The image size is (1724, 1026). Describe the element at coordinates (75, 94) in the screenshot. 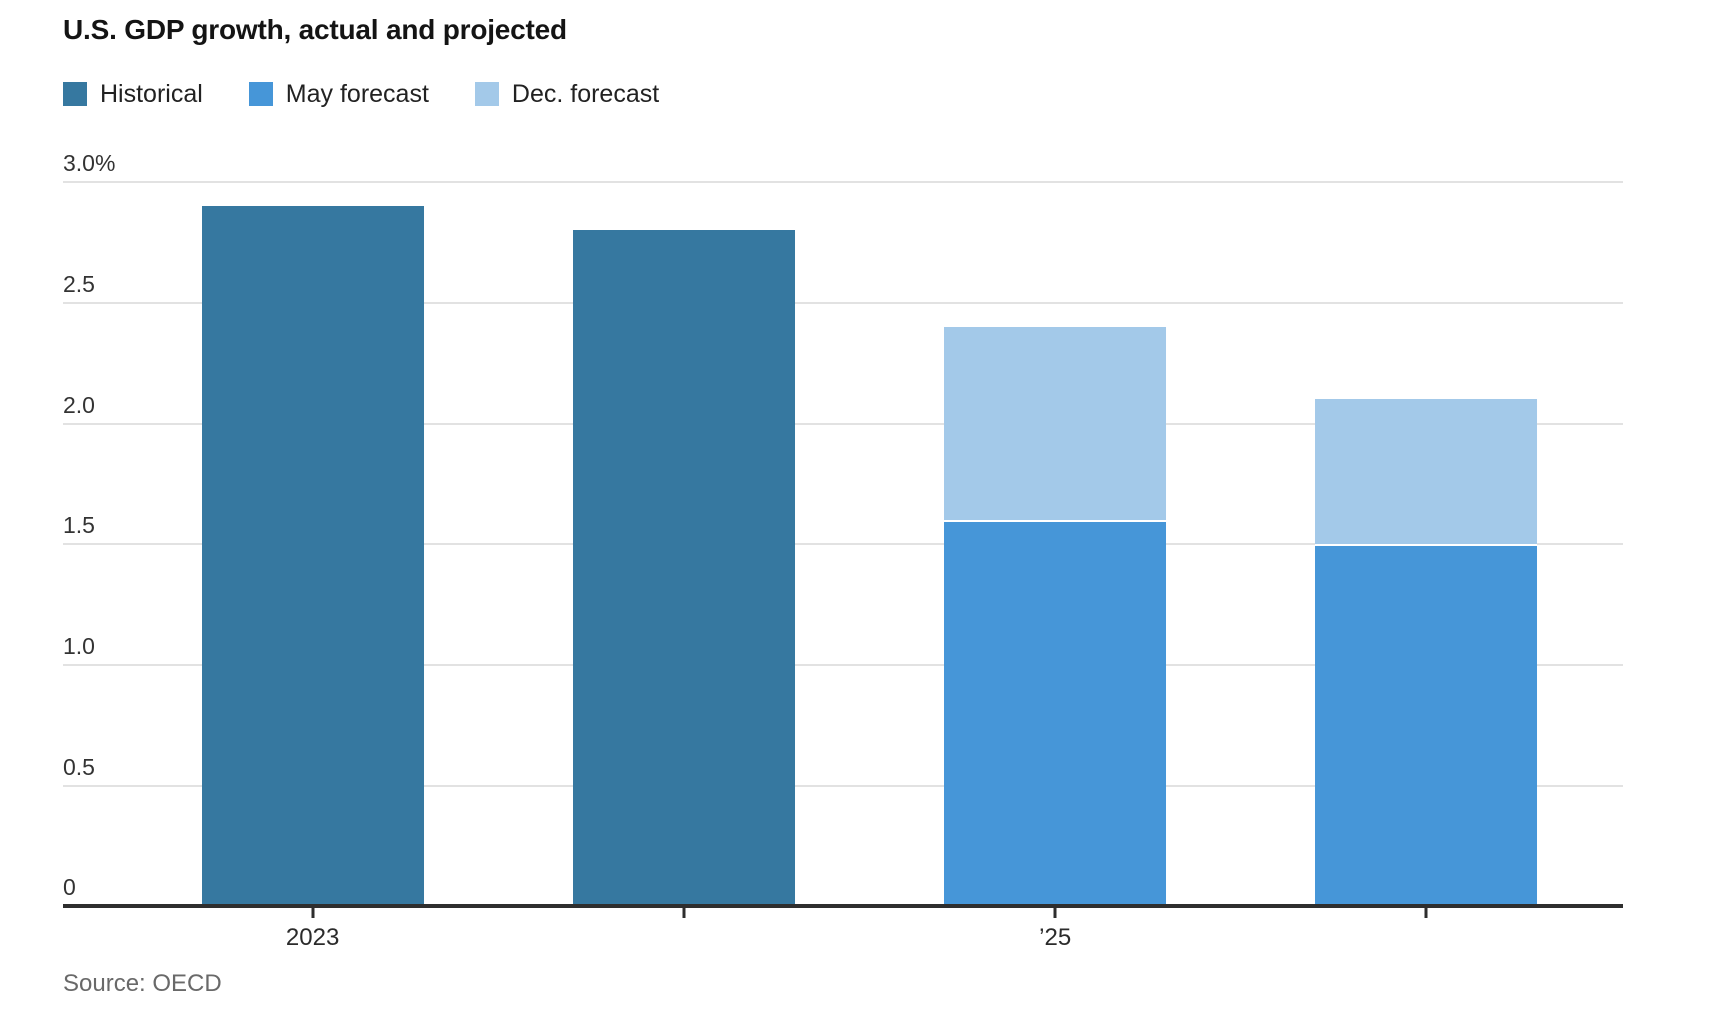

I see `historical-swatch-icon` at that location.